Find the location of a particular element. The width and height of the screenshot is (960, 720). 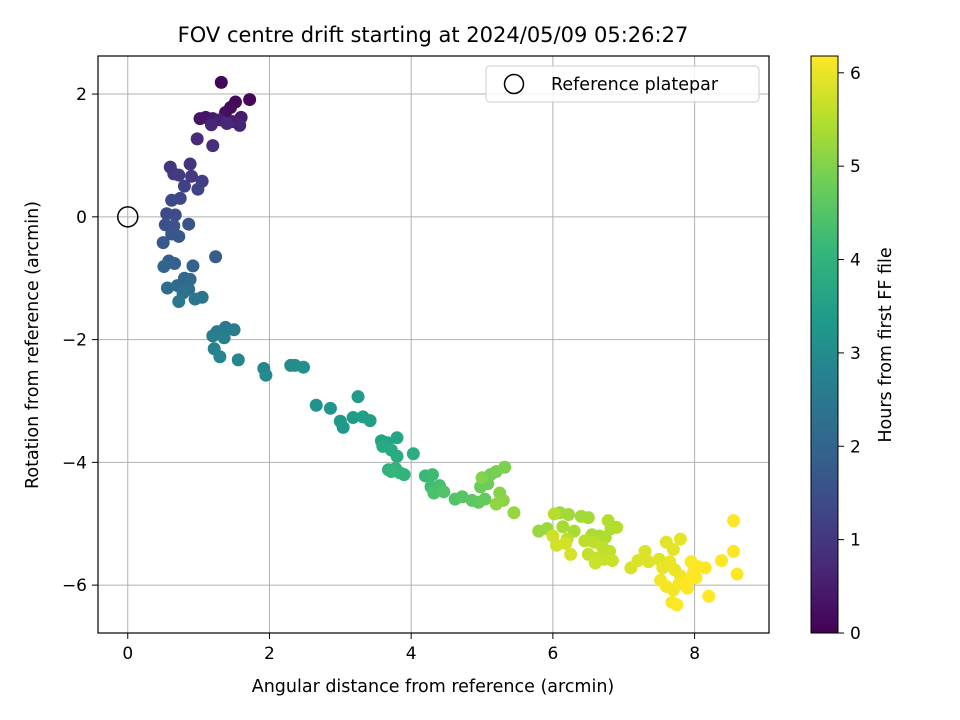

legend-box is located at coordinates (622, 84).